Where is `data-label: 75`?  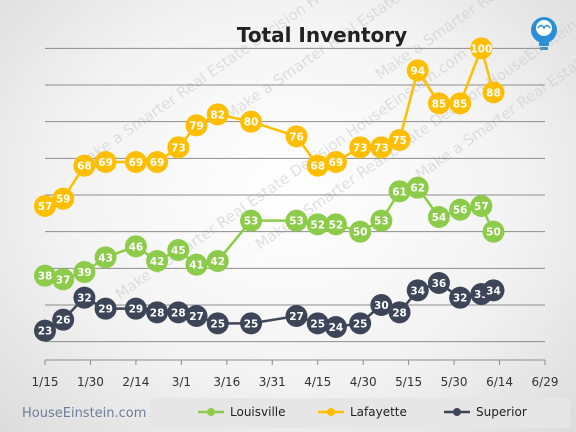 data-label: 75 is located at coordinates (399, 141).